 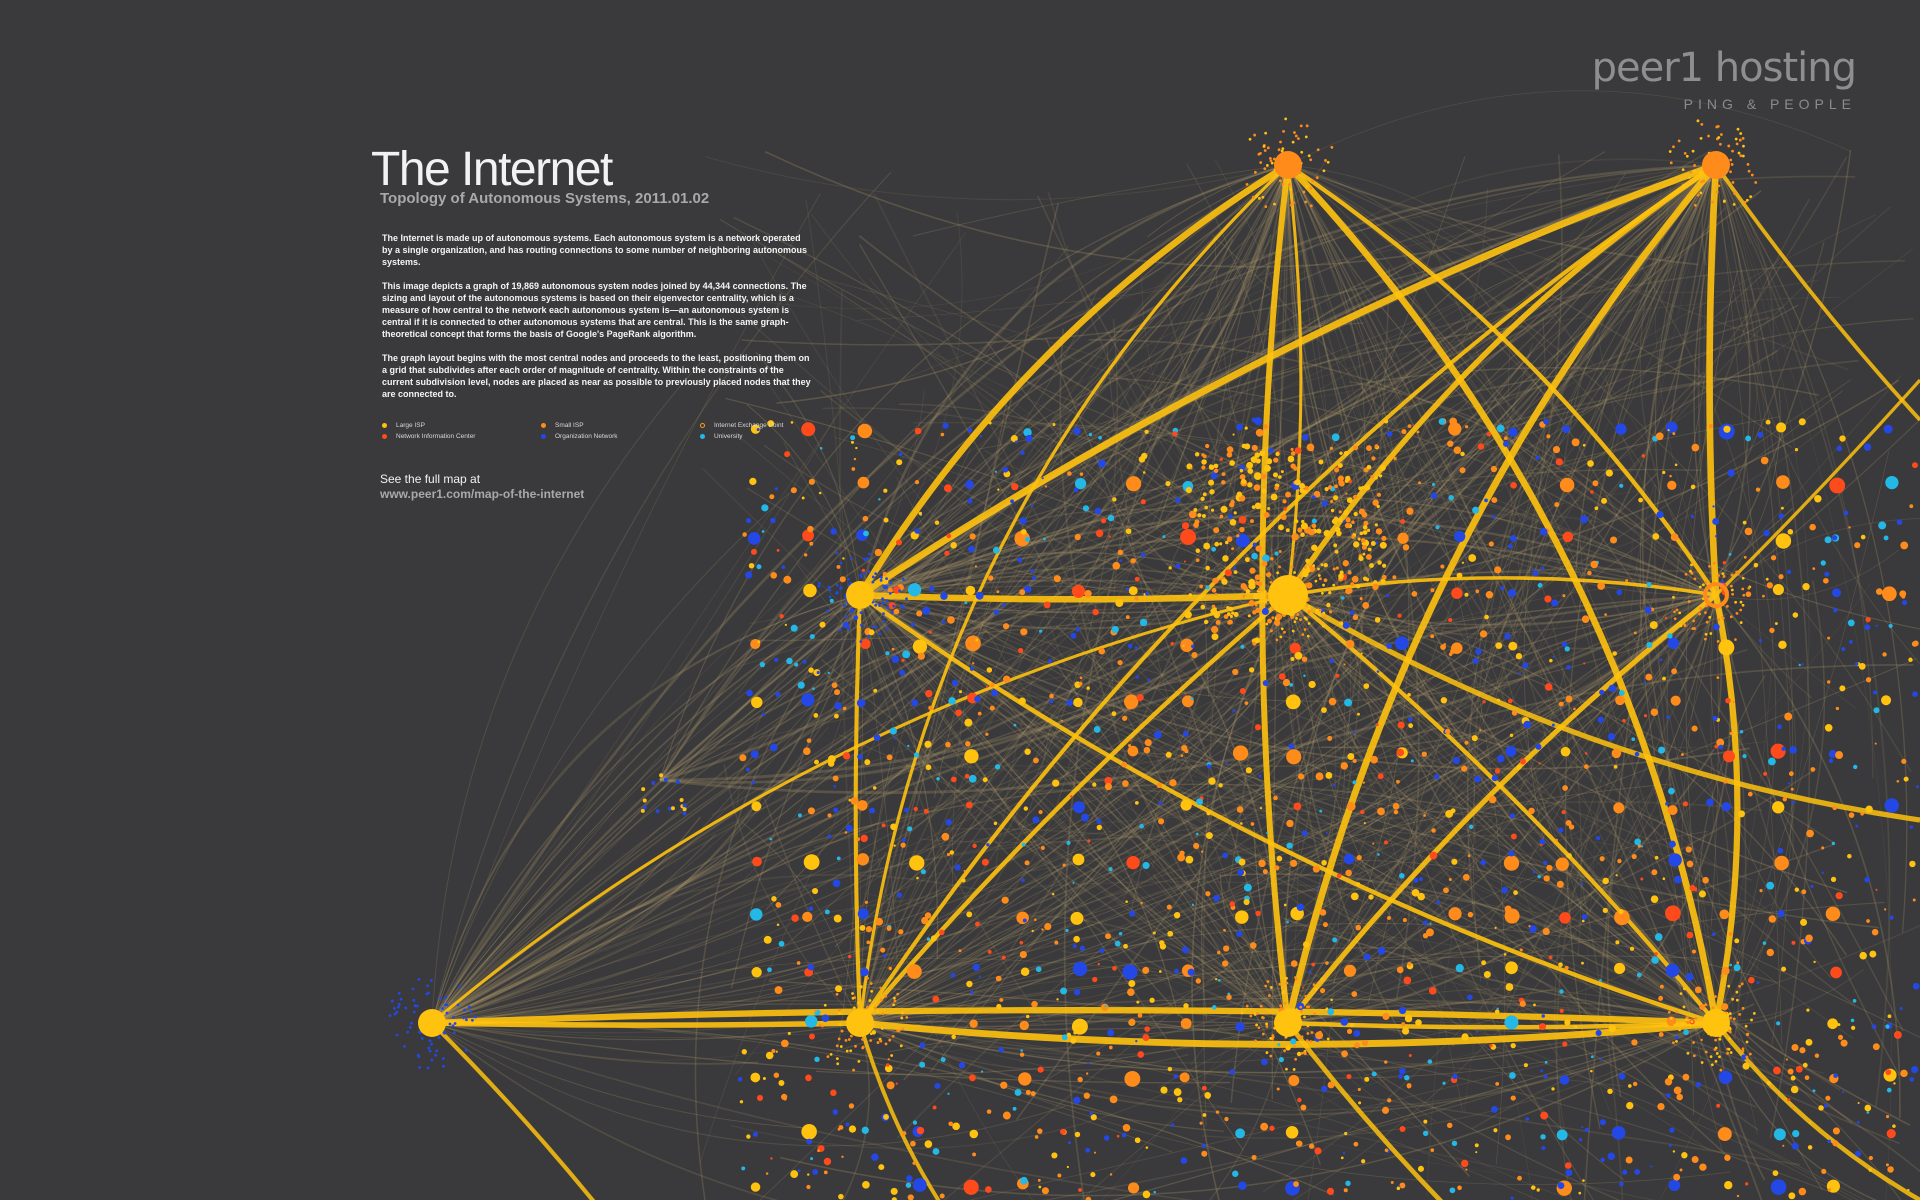 What do you see at coordinates (1724, 79) in the screenshot?
I see `peer1-logo: peer1 hosting PING & PEOPLE` at bounding box center [1724, 79].